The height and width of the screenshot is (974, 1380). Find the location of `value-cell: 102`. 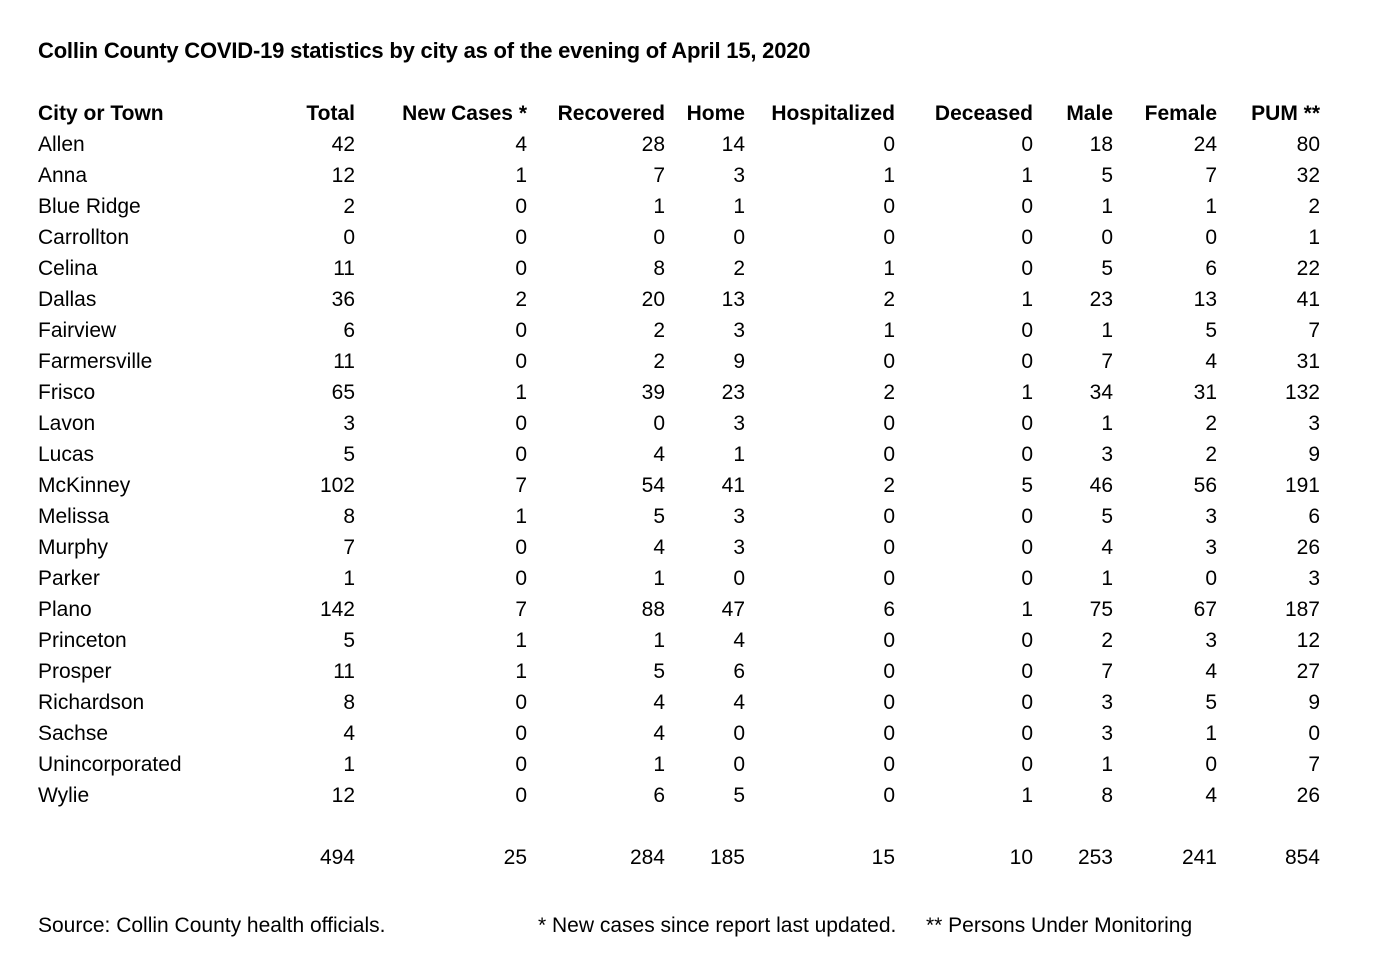

value-cell: 102 is located at coordinates (337, 485).